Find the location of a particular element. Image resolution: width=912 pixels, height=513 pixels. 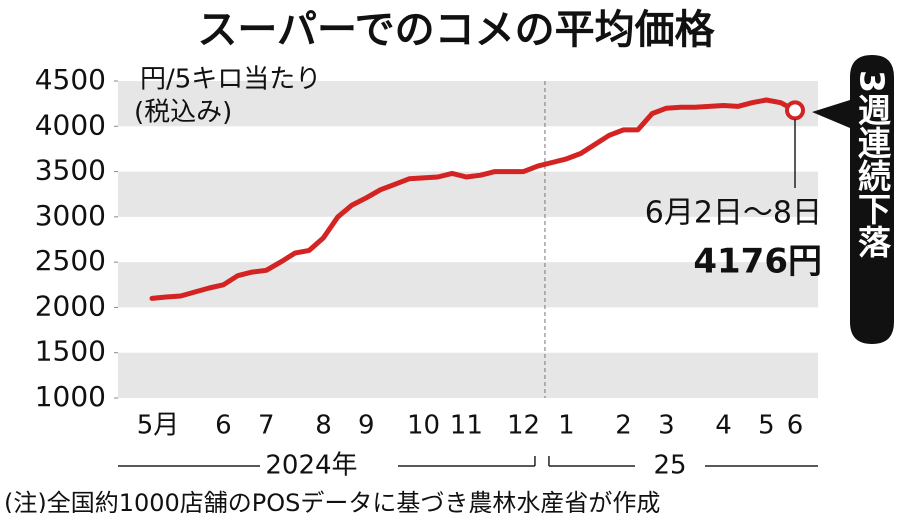

y-axis-note: (税込み) is located at coordinates (183, 113).